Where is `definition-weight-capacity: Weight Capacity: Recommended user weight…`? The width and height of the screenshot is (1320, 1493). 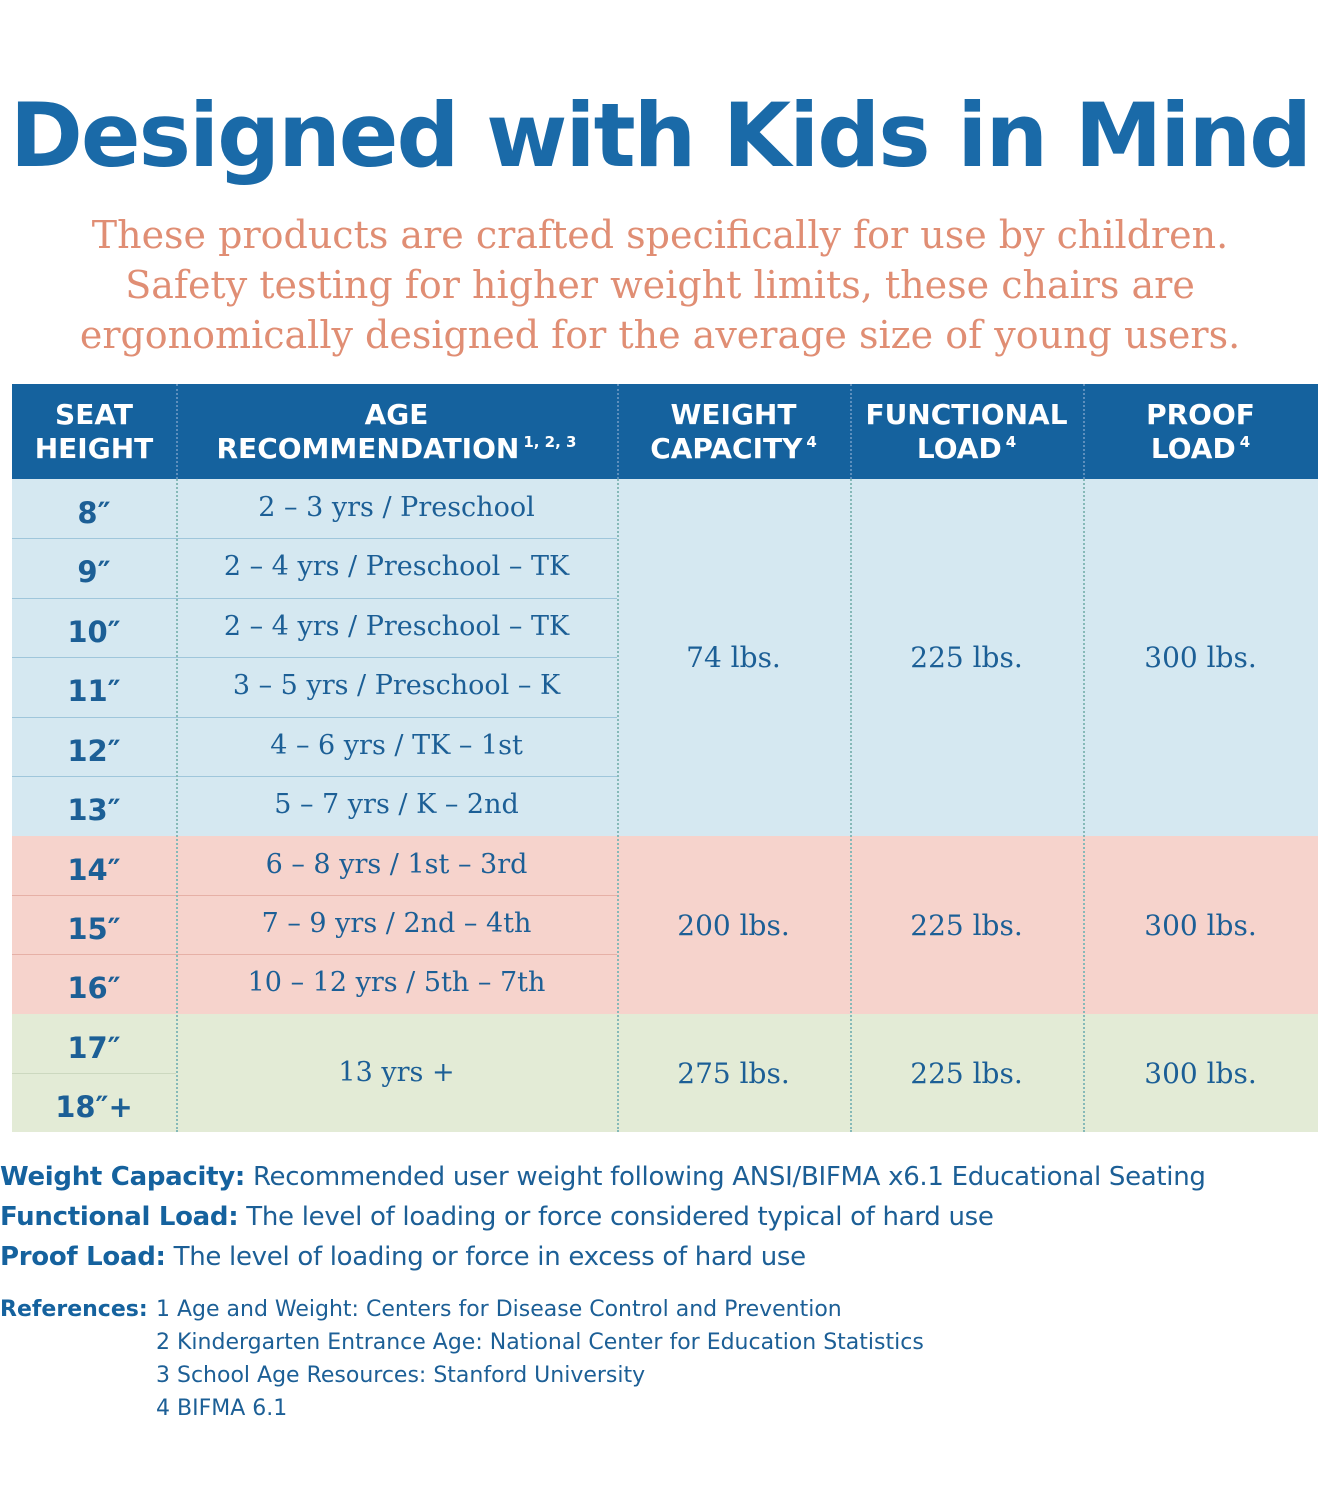 definition-weight-capacity: Weight Capacity: Recommended user weight… is located at coordinates (660, 1177).